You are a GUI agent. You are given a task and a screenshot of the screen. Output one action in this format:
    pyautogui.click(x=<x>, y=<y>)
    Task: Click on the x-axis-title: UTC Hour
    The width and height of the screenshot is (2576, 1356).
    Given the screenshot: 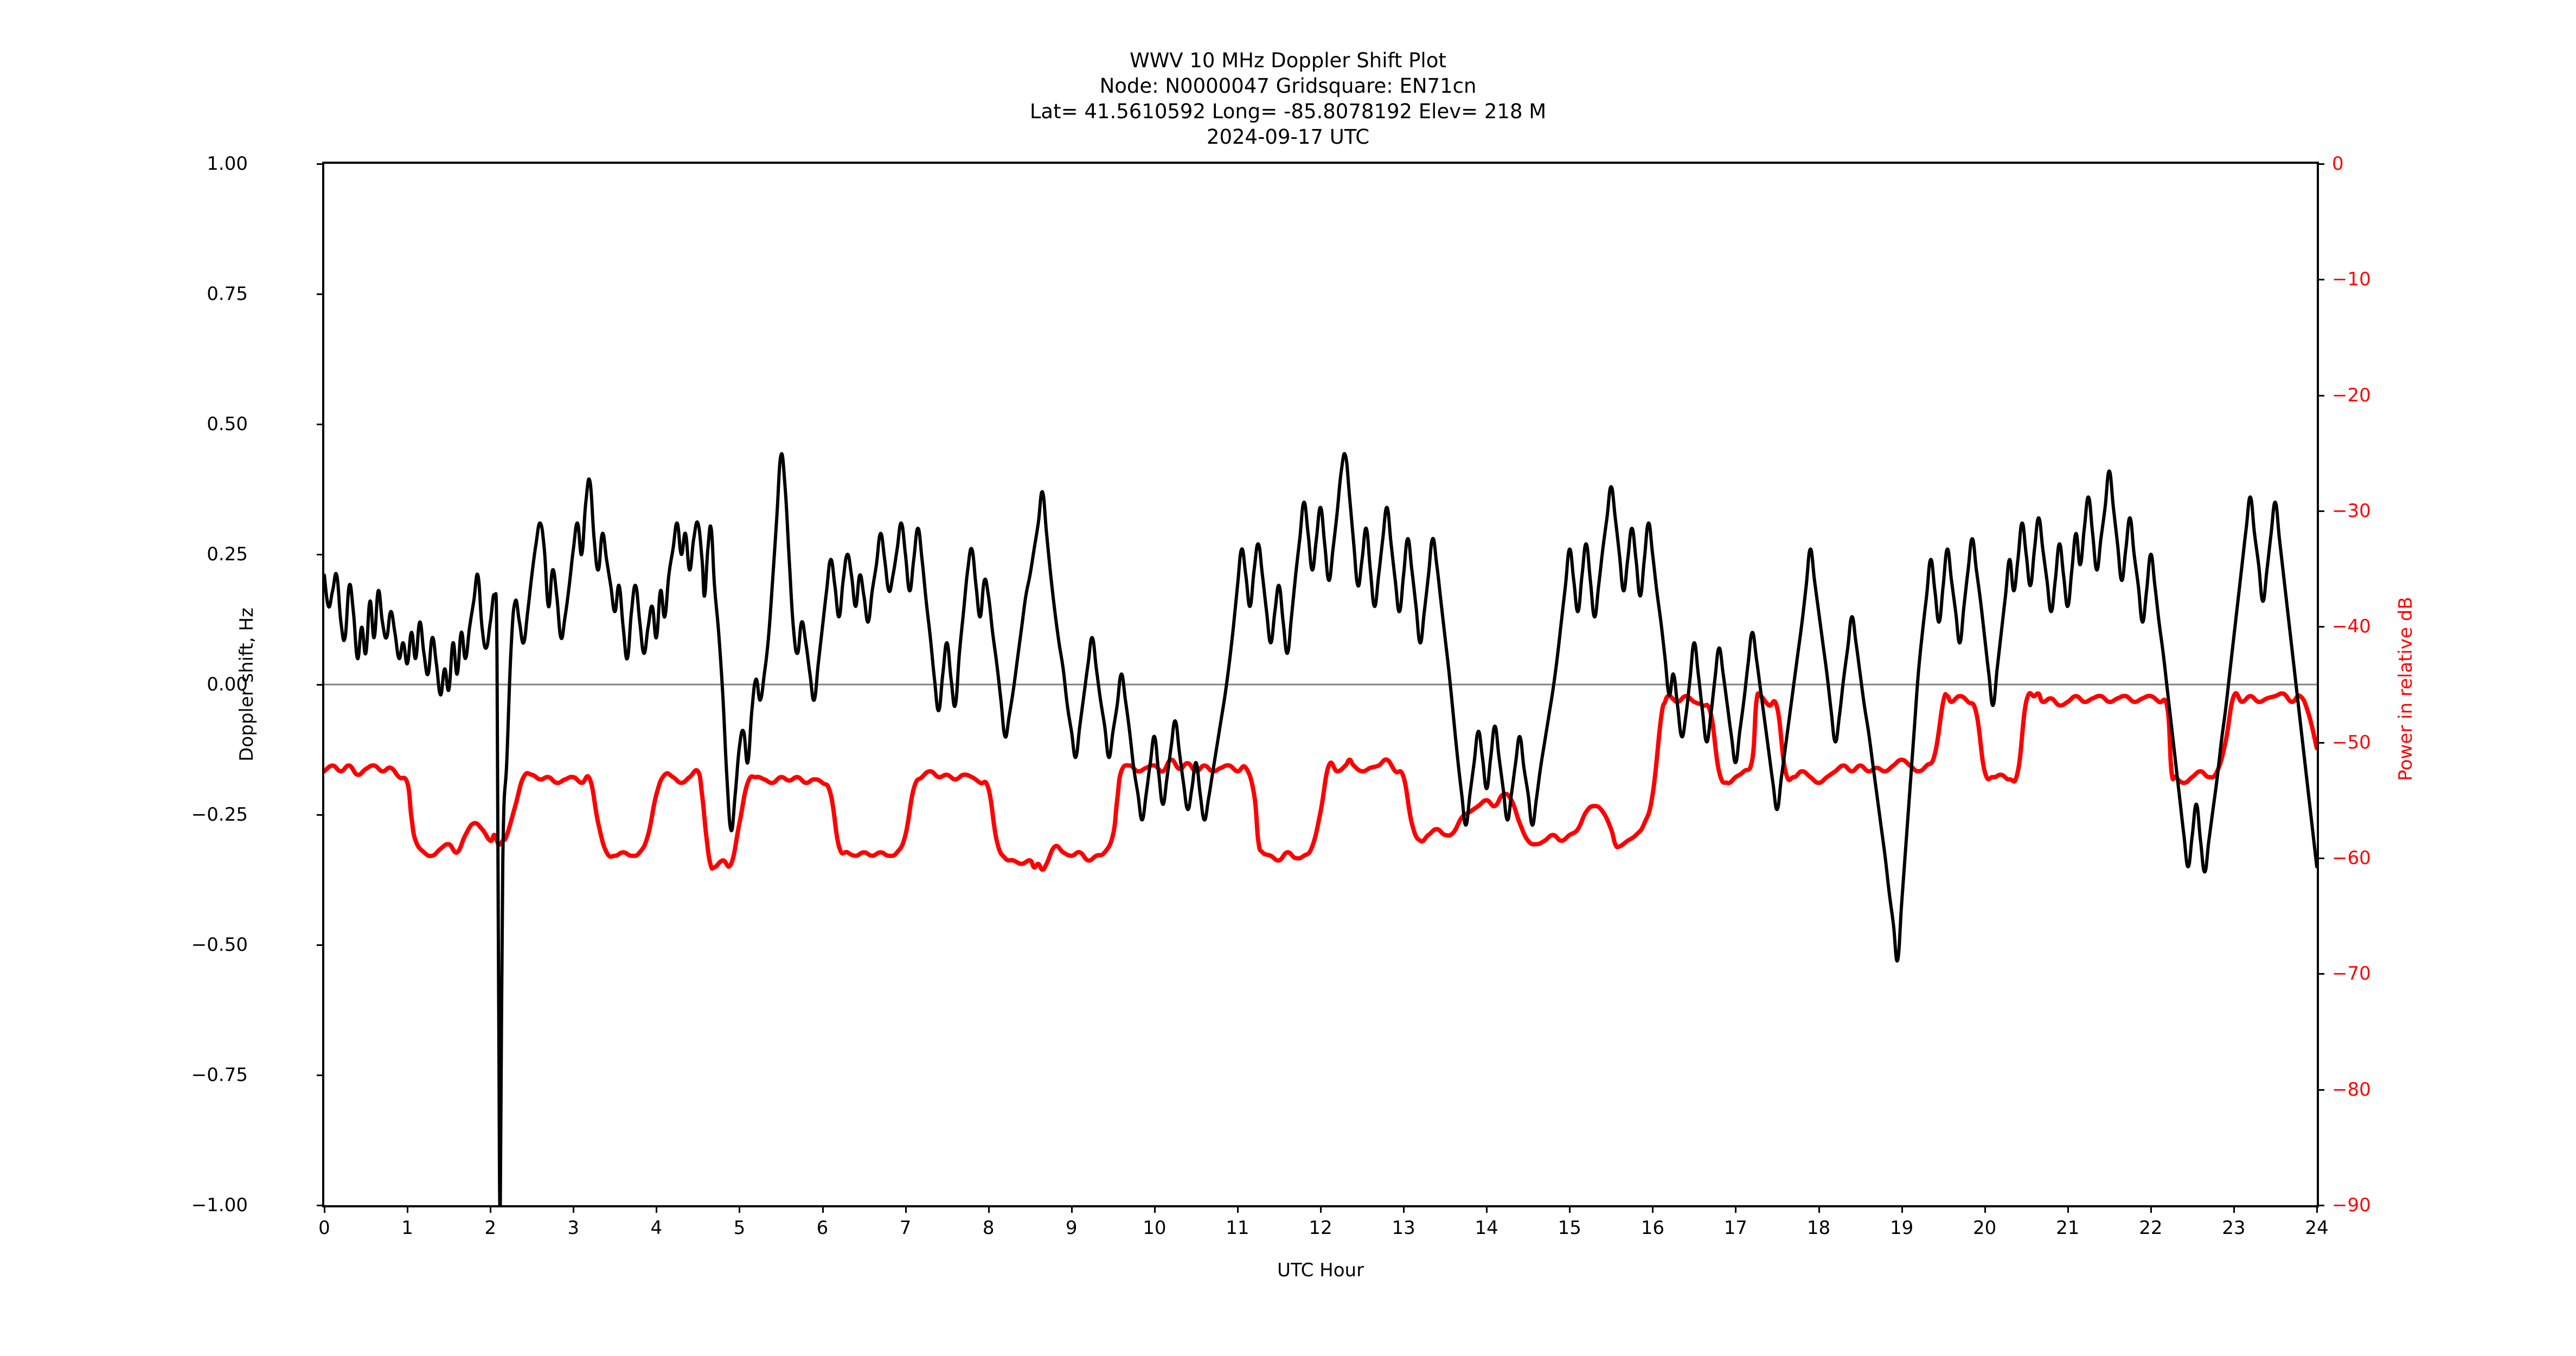 What is the action you would take?
    pyautogui.click(x=1320, y=1270)
    